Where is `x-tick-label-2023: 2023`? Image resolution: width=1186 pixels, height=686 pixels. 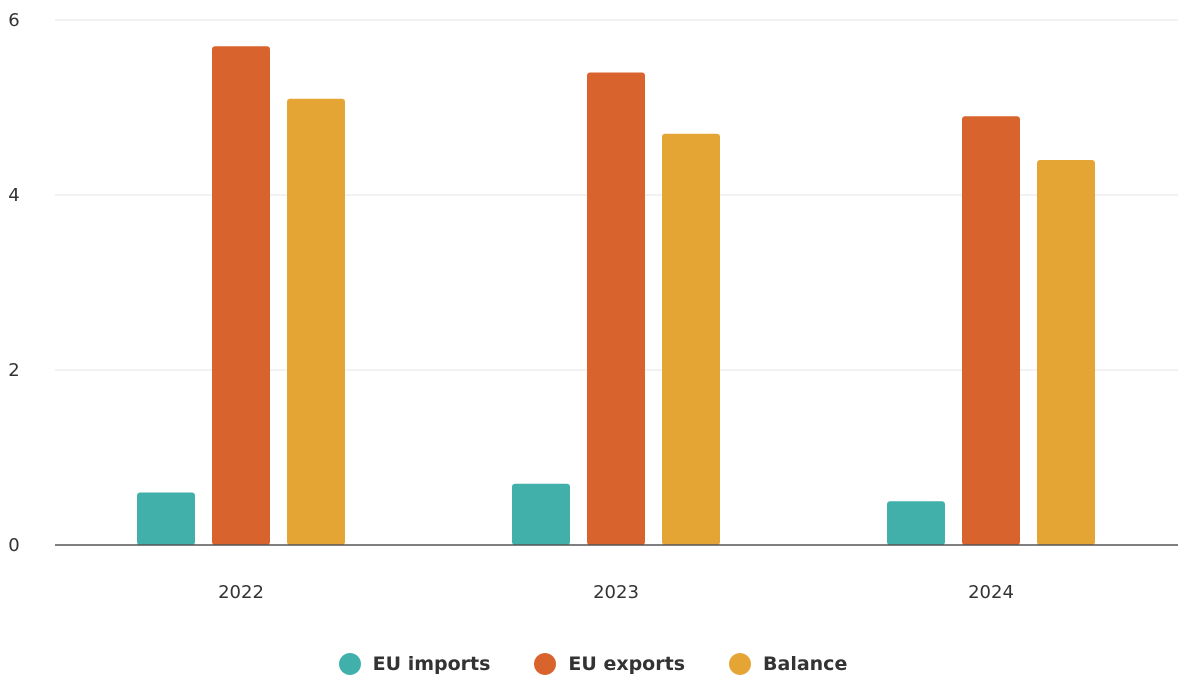 x-tick-label-2023: 2023 is located at coordinates (616, 592).